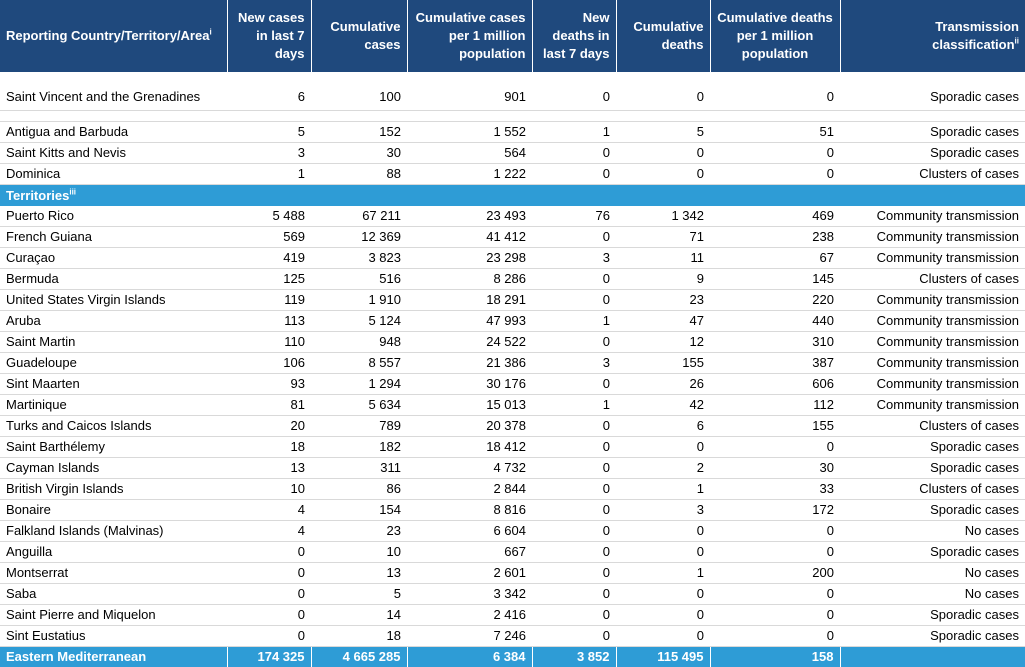 The height and width of the screenshot is (667, 1025). What do you see at coordinates (269, 97) in the screenshot?
I see `new-cases: 6` at bounding box center [269, 97].